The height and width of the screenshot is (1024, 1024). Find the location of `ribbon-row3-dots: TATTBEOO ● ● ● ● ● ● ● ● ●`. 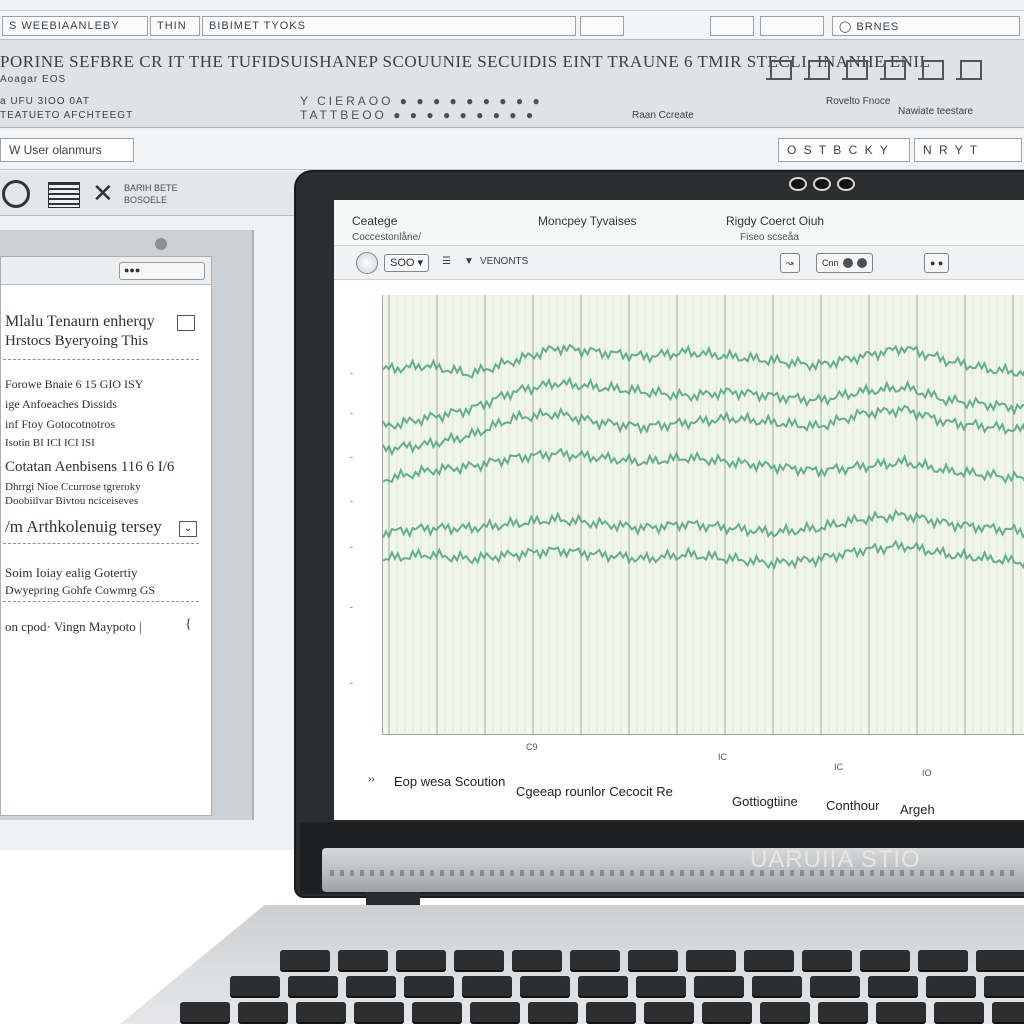

ribbon-row3-dots: TATTBEOO ● ● ● ● ● ● ● ● ● is located at coordinates (418, 115).